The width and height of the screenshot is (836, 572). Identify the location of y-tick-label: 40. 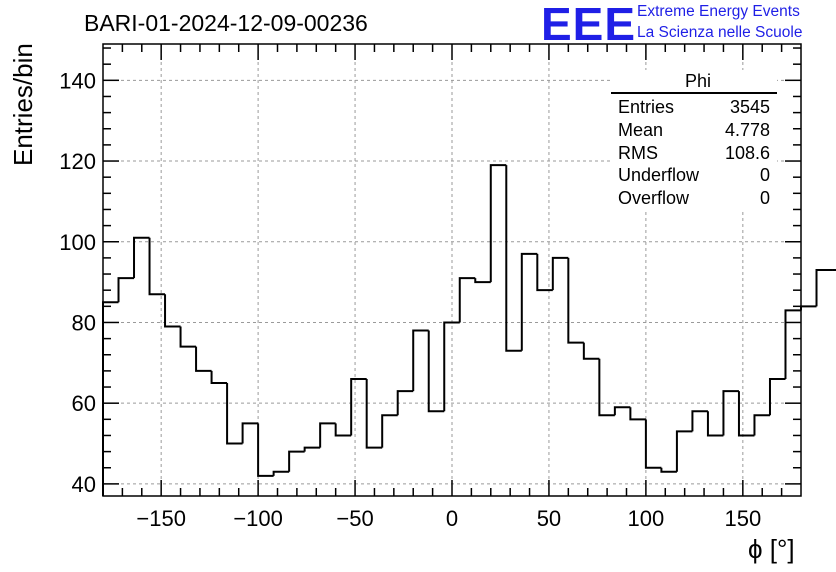
(84, 484).